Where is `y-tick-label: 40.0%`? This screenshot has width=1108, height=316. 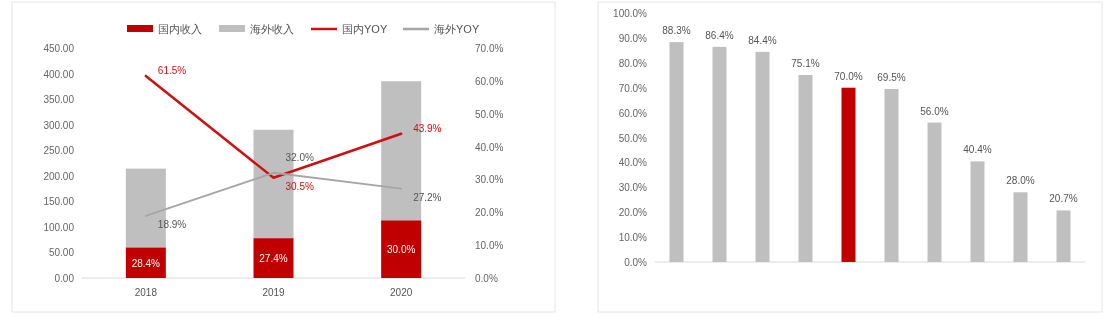
y-tick-label: 40.0% is located at coordinates (633, 163).